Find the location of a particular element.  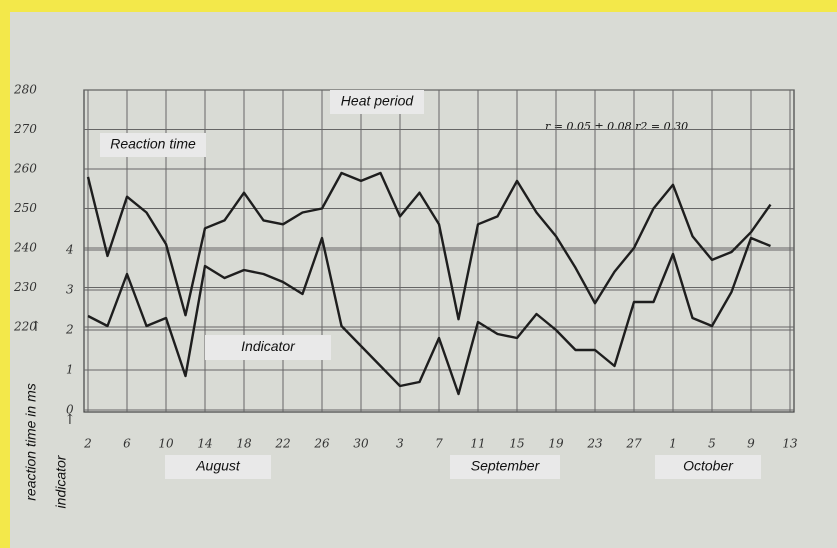

y2-tick-label: 1 is located at coordinates (70, 370).